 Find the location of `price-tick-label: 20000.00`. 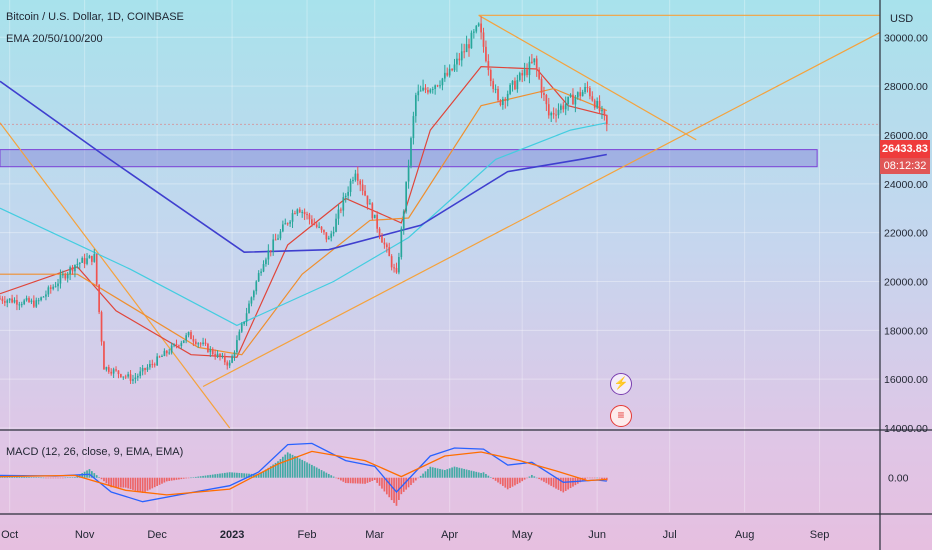

price-tick-label: 20000.00 is located at coordinates (906, 282).